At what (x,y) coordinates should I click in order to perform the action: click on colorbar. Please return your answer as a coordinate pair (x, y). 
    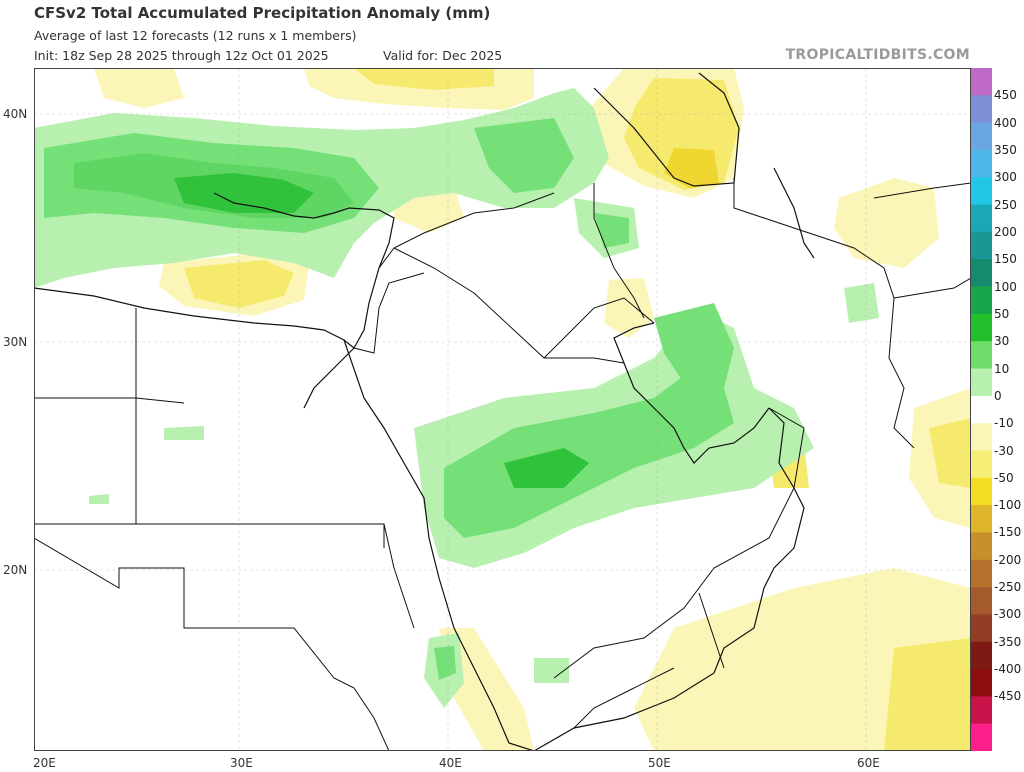
    Looking at the image, I should click on (981, 409).